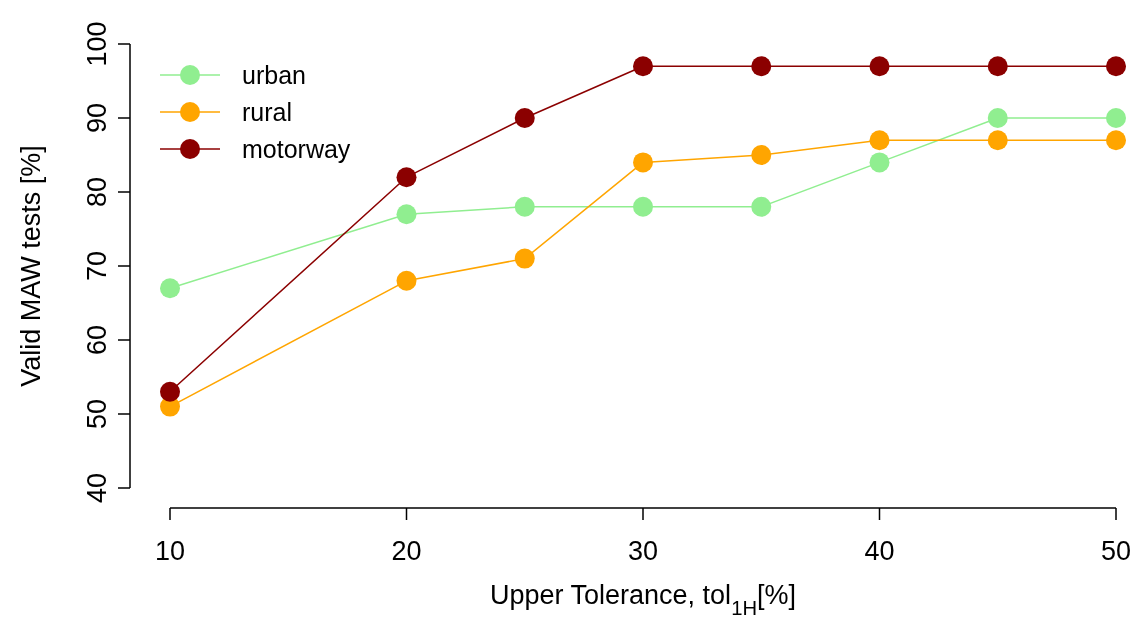 The width and height of the screenshot is (1138, 621). I want to click on x-tick-label: 50, so click(1116, 551).